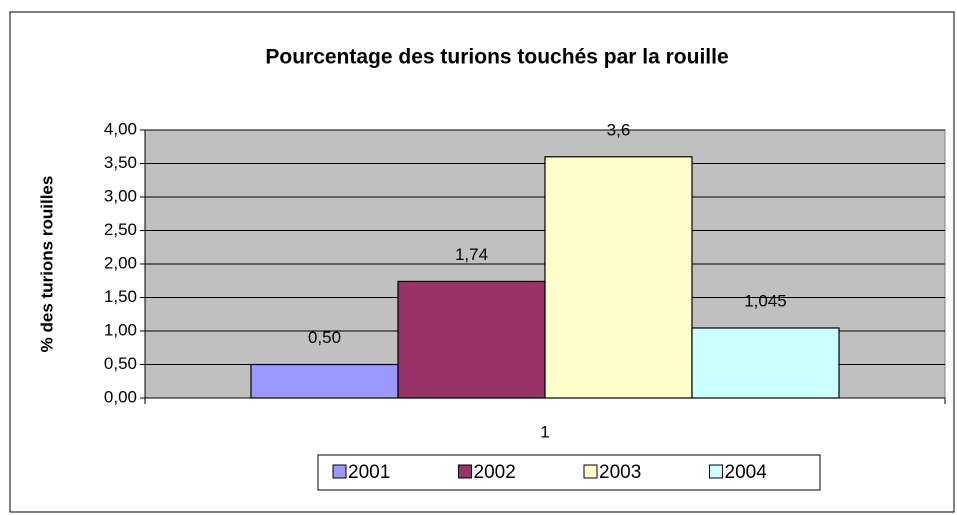 Image resolution: width=957 pixels, height=515 pixels. What do you see at coordinates (324, 337) in the screenshot?
I see `data-label: 0,50` at bounding box center [324, 337].